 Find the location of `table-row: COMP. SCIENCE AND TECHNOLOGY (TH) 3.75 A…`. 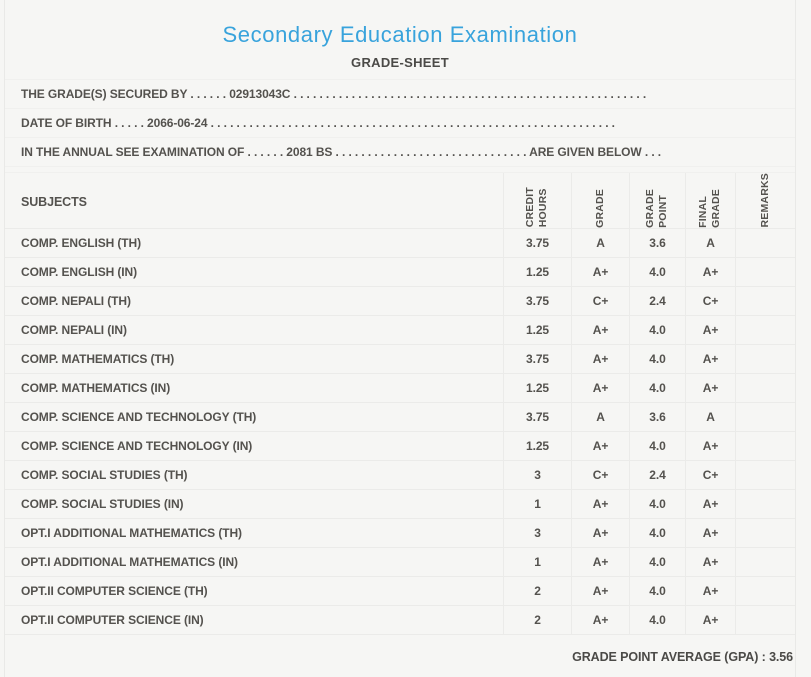

table-row: COMP. SCIENCE AND TECHNOLOGY (TH) 3.75 A… is located at coordinates (400, 417).